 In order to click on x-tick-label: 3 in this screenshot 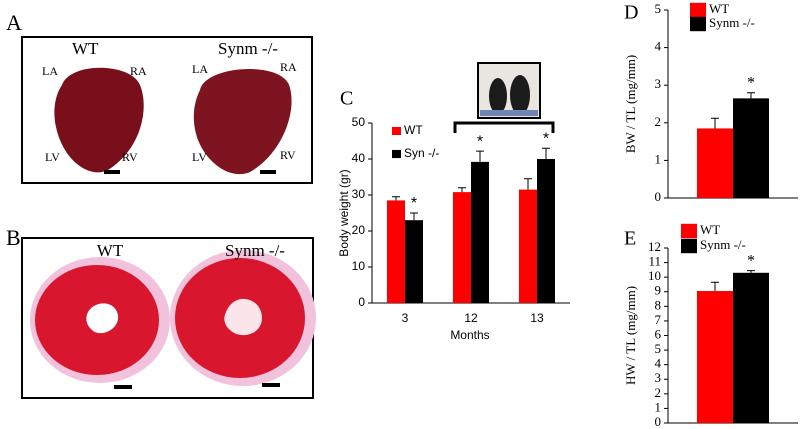, I will do `click(405, 318)`.